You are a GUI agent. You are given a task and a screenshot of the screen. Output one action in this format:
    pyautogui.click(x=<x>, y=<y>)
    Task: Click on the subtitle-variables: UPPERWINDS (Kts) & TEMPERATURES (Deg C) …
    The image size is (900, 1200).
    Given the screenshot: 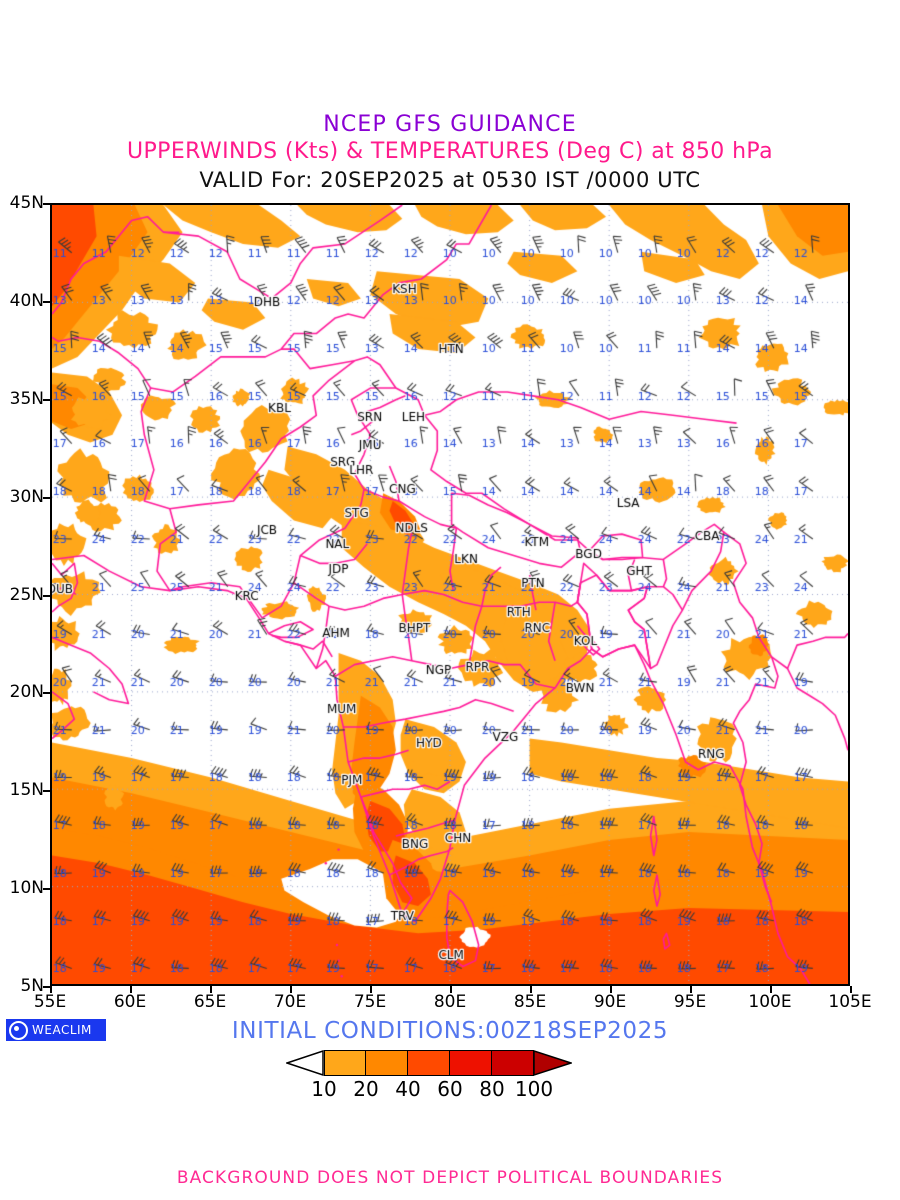 What is the action you would take?
    pyautogui.click(x=449, y=151)
    